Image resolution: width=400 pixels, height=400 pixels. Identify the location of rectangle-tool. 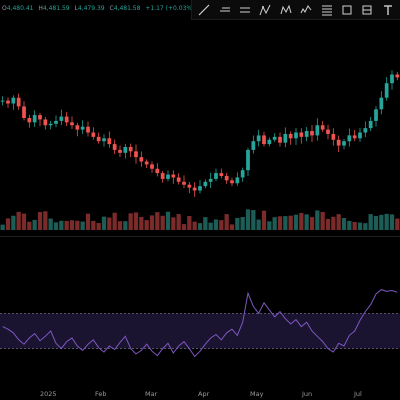
(347, 10).